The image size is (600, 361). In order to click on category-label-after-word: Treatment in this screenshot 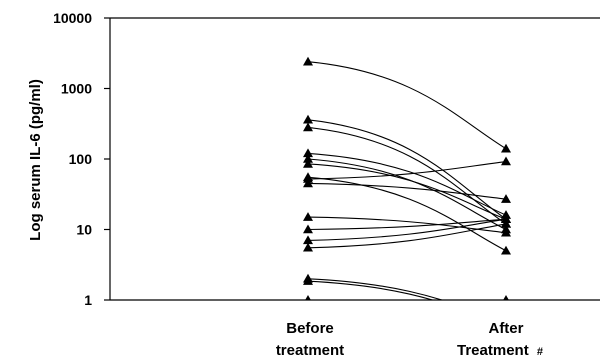, I will do `click(493, 350)`.